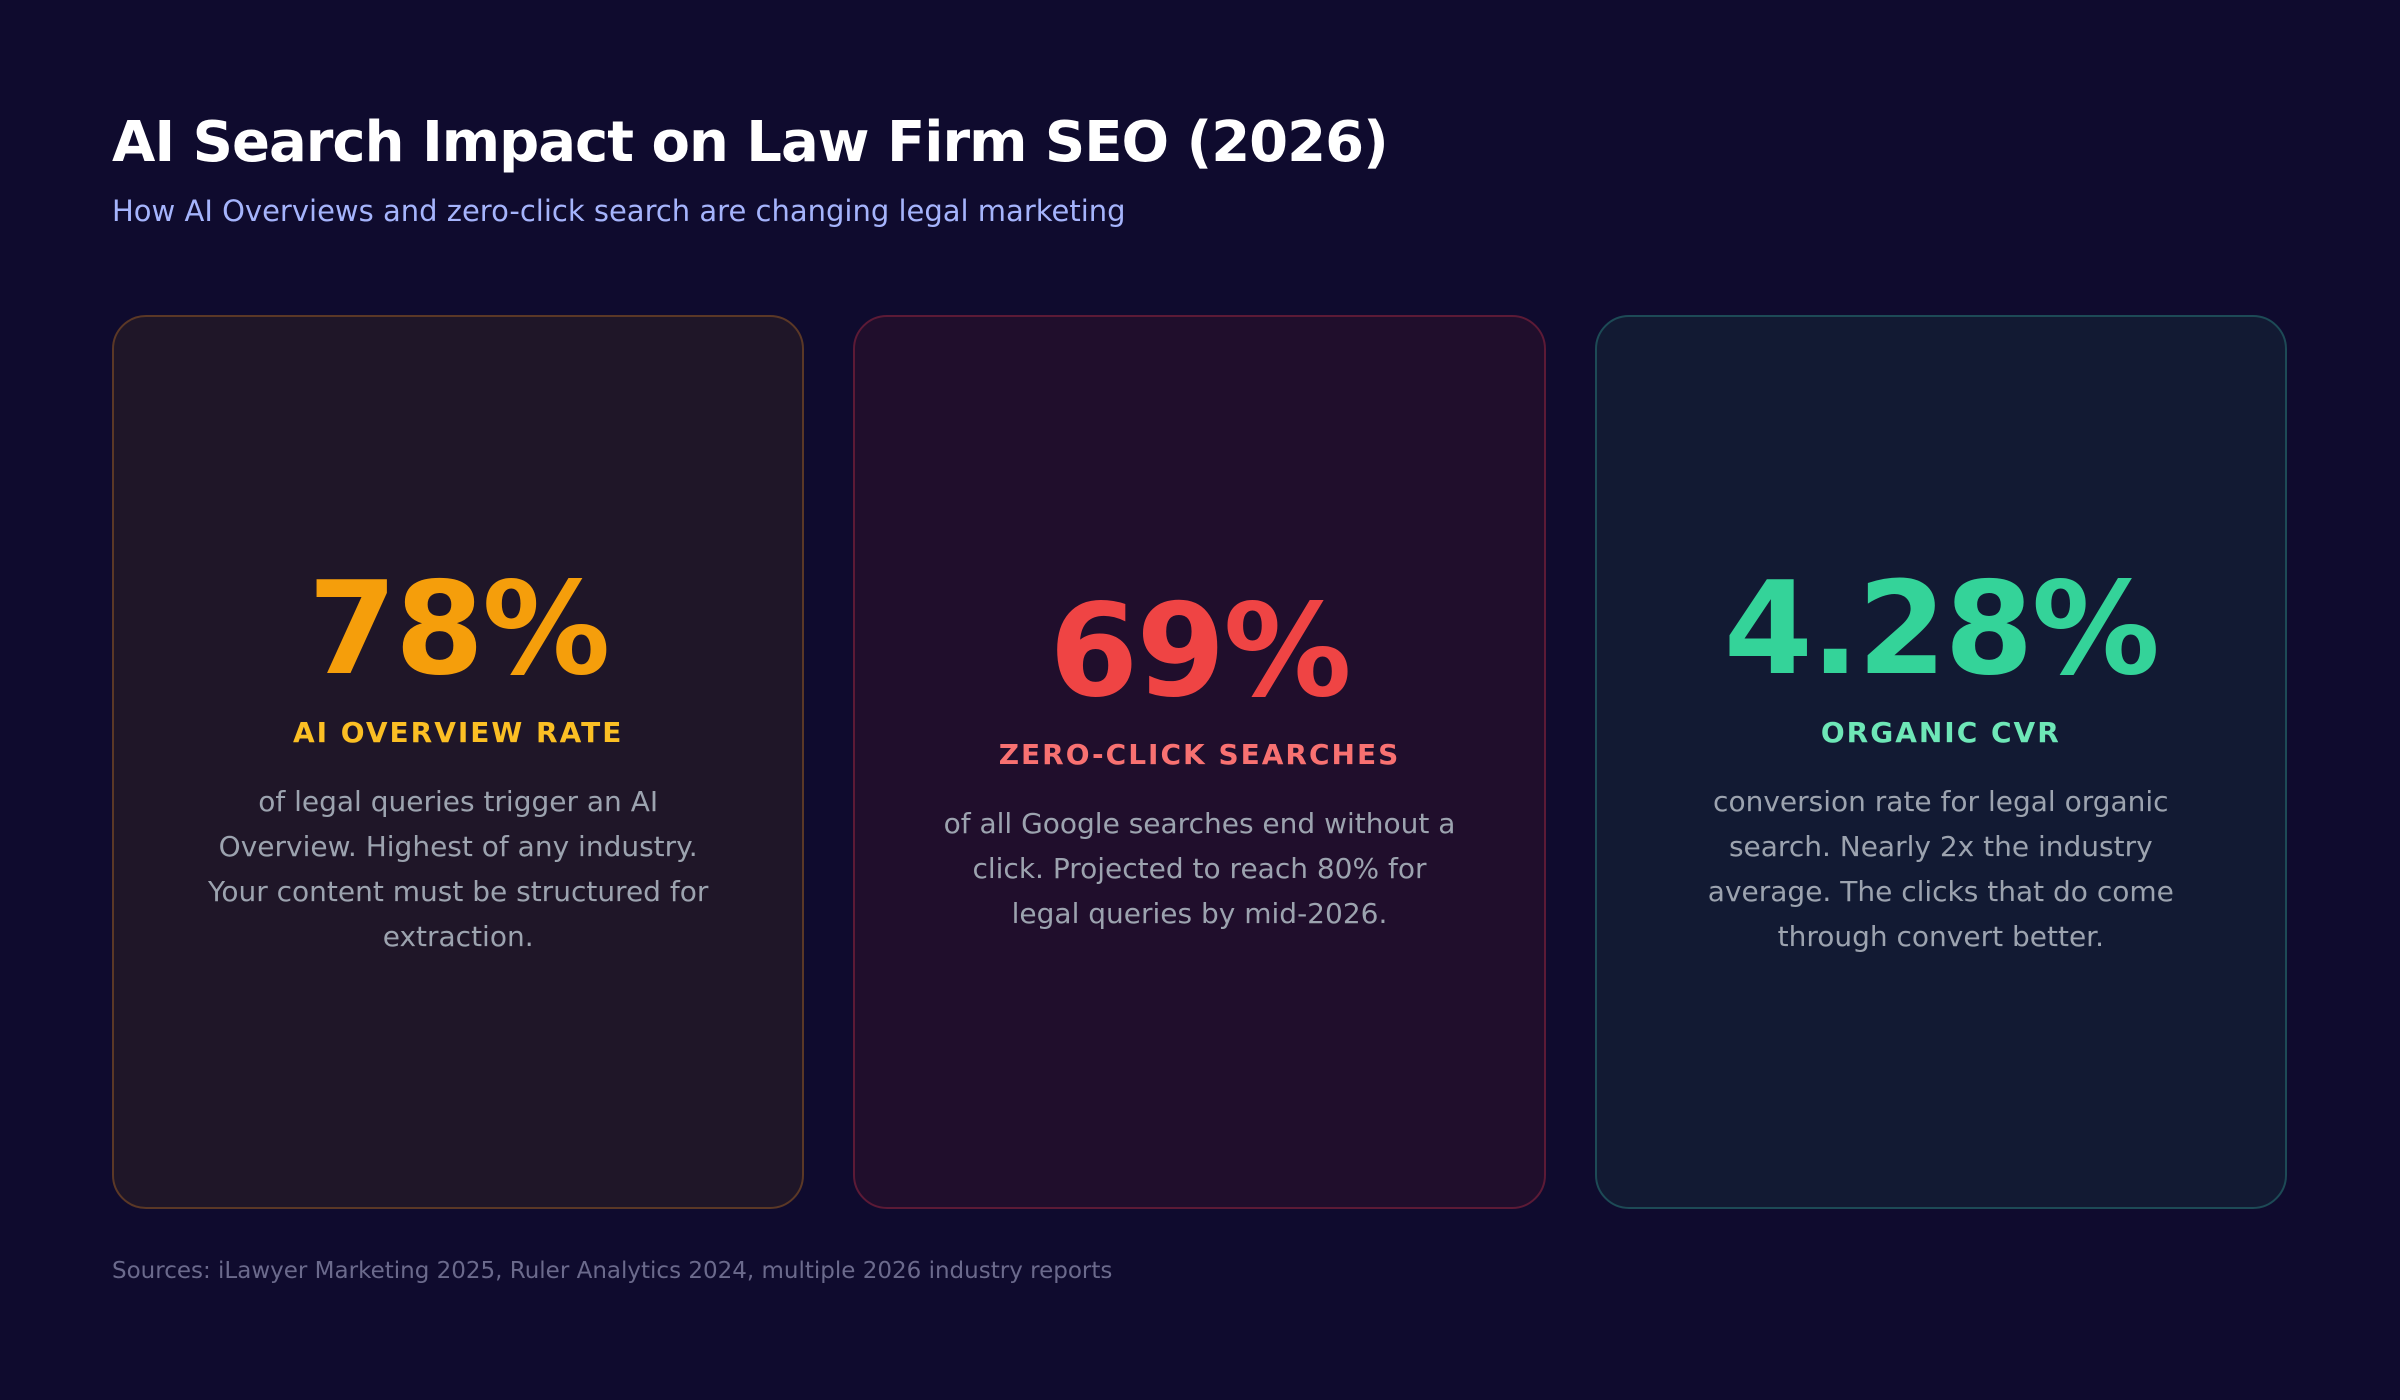 The image size is (2400, 1400). I want to click on stat-label: ORGANIC CVR, so click(1940, 732).